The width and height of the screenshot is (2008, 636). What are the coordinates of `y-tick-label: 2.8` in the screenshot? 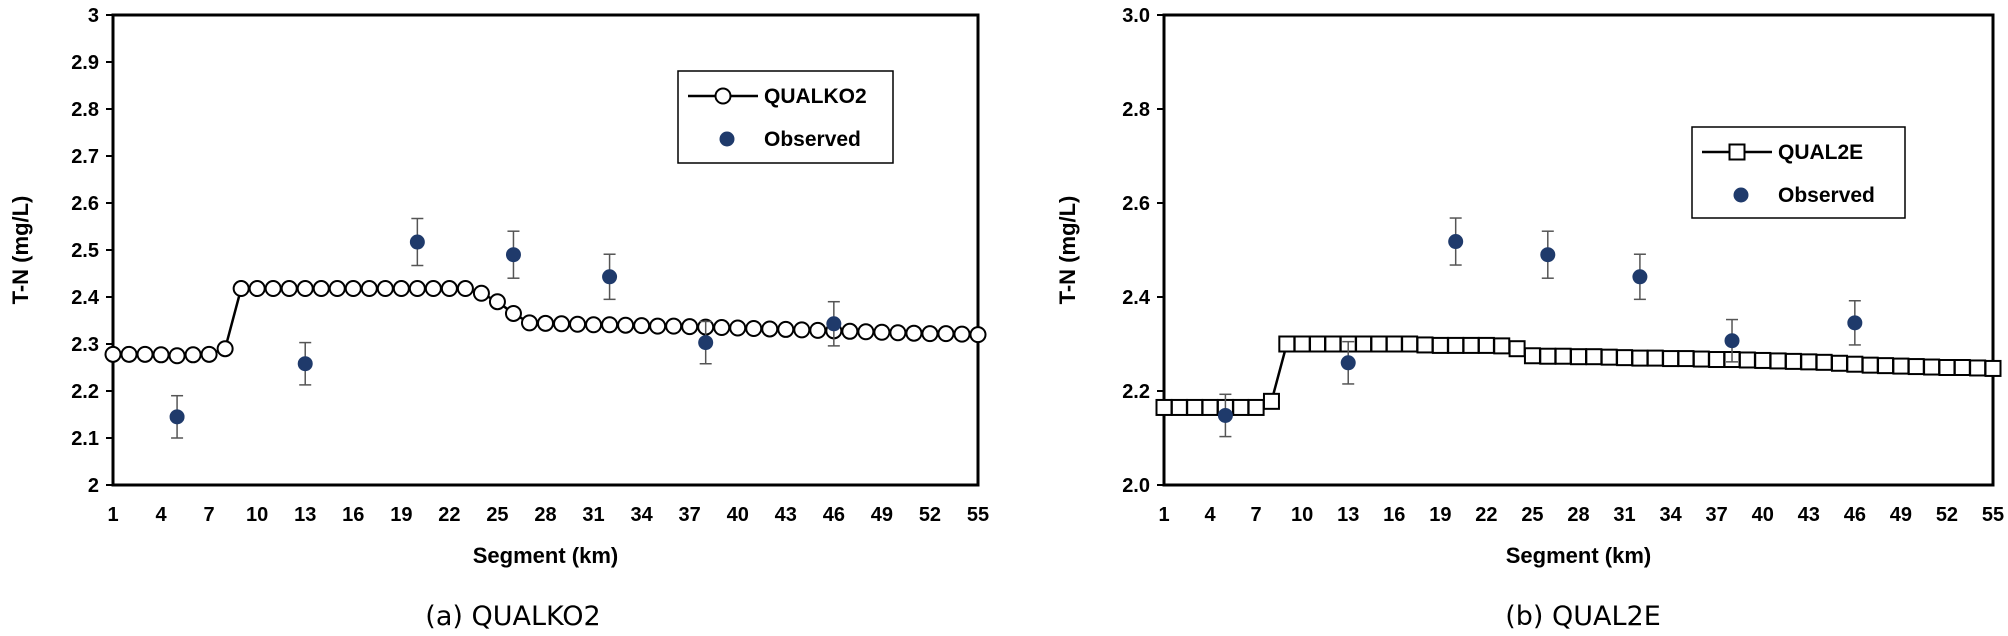 It's located at (85, 110).